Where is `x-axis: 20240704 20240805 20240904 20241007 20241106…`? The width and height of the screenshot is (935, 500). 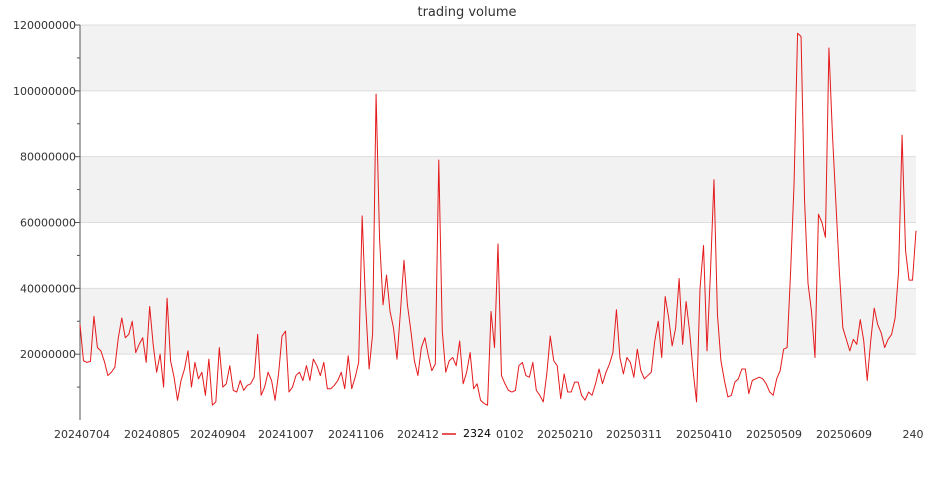 x-axis: 20240704 20240805 20240904 20241007 20241106… is located at coordinates (489, 434).